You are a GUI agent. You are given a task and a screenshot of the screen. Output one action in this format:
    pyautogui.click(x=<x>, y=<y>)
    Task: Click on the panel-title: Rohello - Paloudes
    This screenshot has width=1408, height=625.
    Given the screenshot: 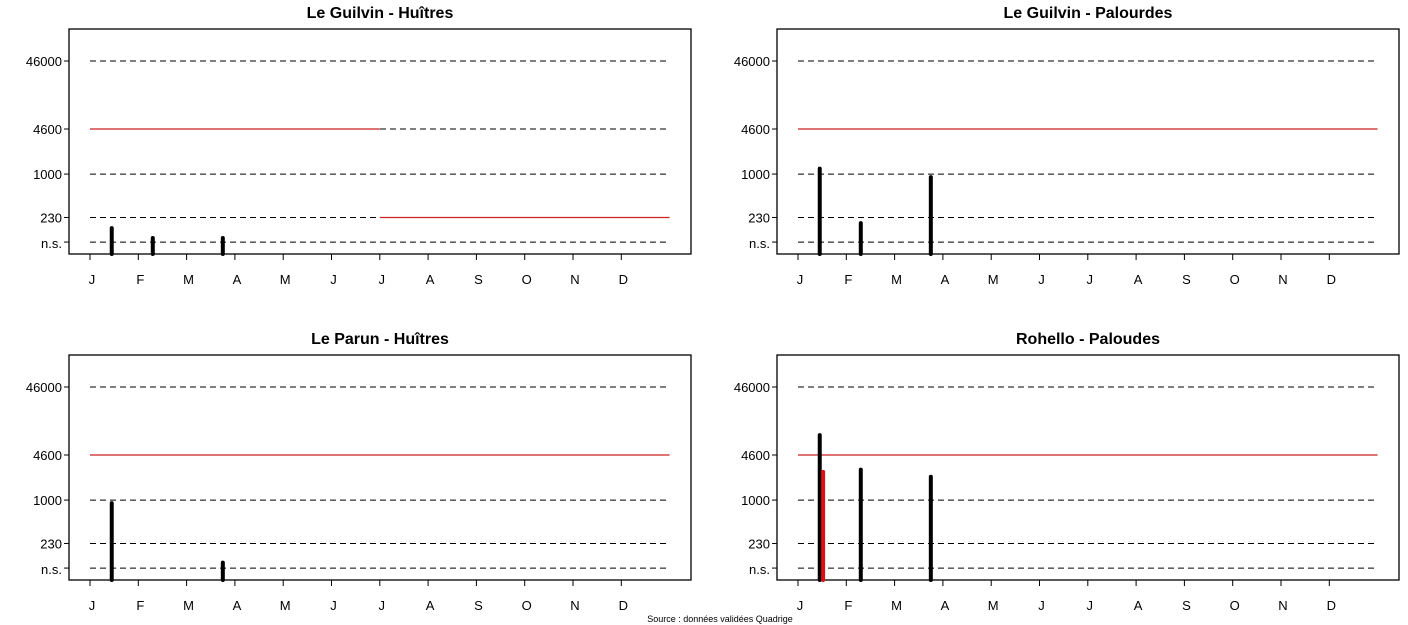 What is the action you would take?
    pyautogui.click(x=1088, y=339)
    